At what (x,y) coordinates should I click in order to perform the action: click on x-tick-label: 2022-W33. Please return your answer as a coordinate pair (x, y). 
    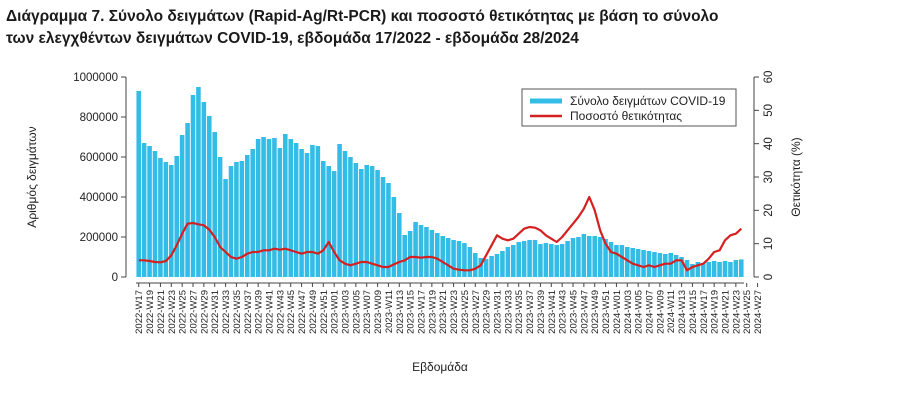
    Looking at the image, I should click on (226, 312).